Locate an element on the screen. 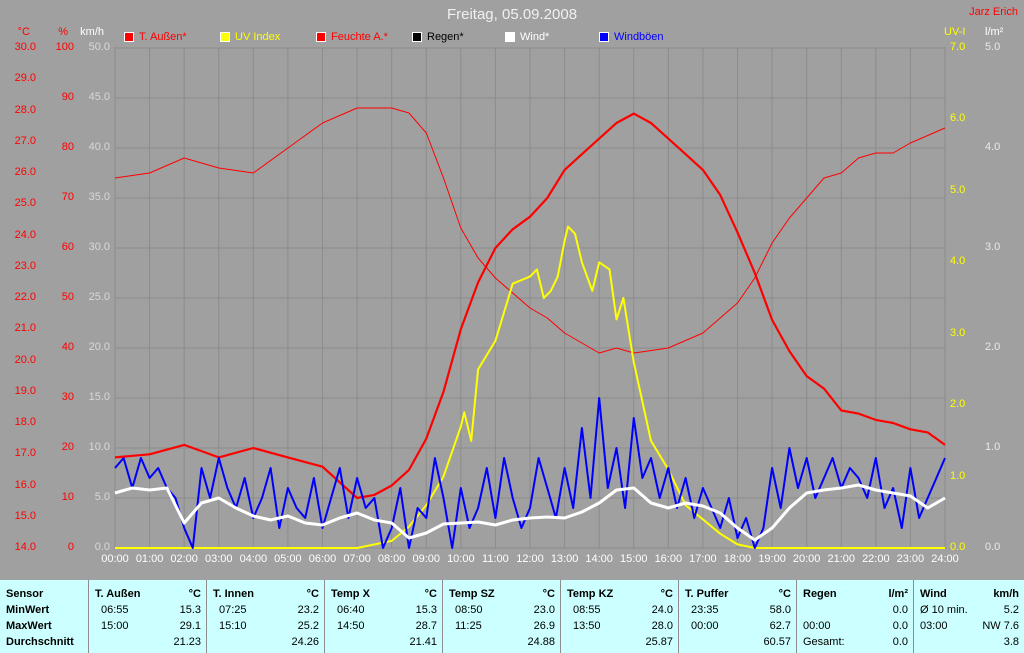 The image size is (1024, 653). legend-item: Feuchte A.* is located at coordinates (352, 37).